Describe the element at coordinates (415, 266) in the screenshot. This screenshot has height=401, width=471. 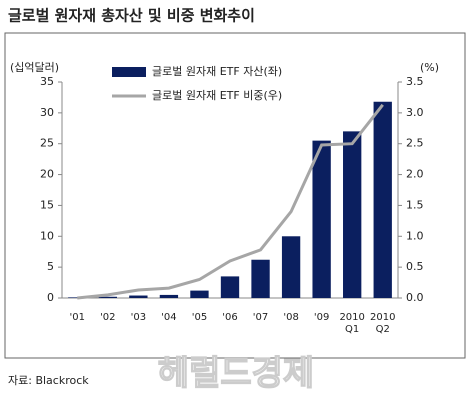
I see `y2-tick-label: 0.5` at that location.